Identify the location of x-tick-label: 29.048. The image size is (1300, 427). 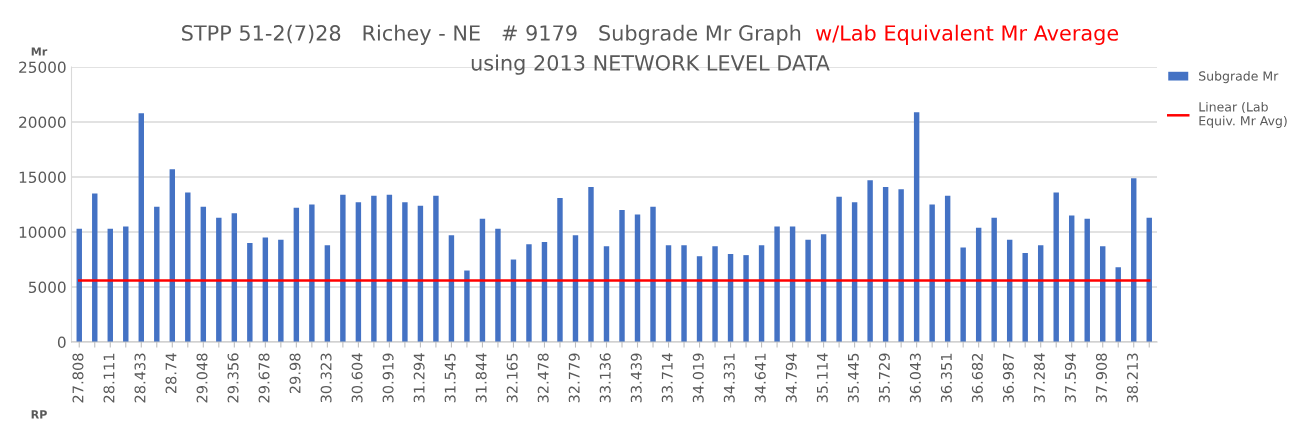
(202, 378).